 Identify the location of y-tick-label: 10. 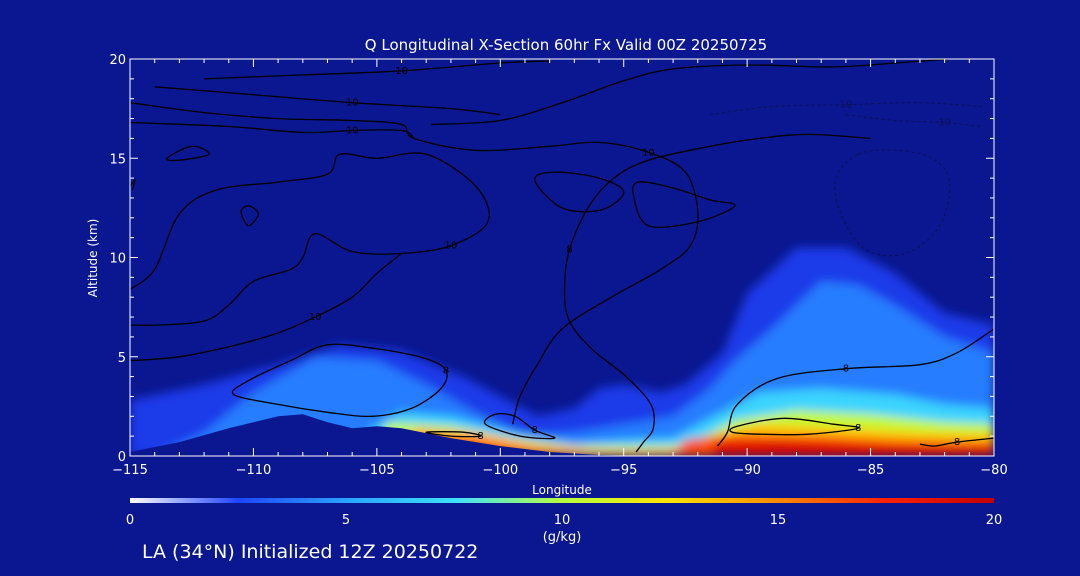
(117, 259).